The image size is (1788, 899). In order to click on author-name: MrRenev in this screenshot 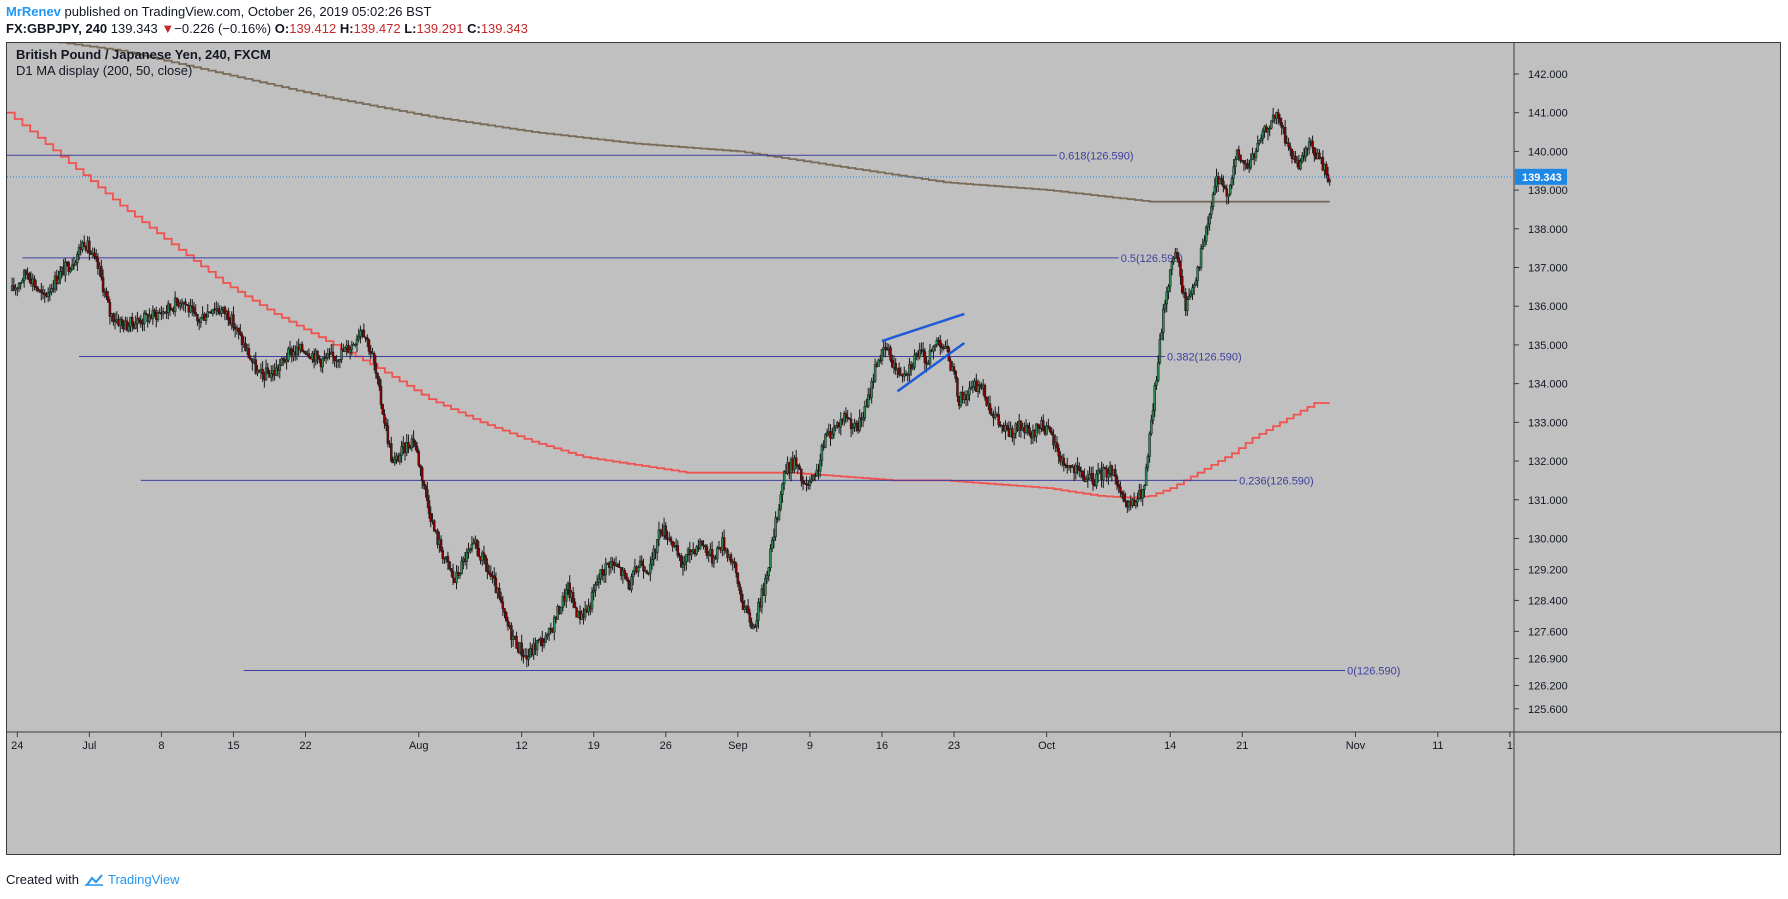, I will do `click(33, 11)`.